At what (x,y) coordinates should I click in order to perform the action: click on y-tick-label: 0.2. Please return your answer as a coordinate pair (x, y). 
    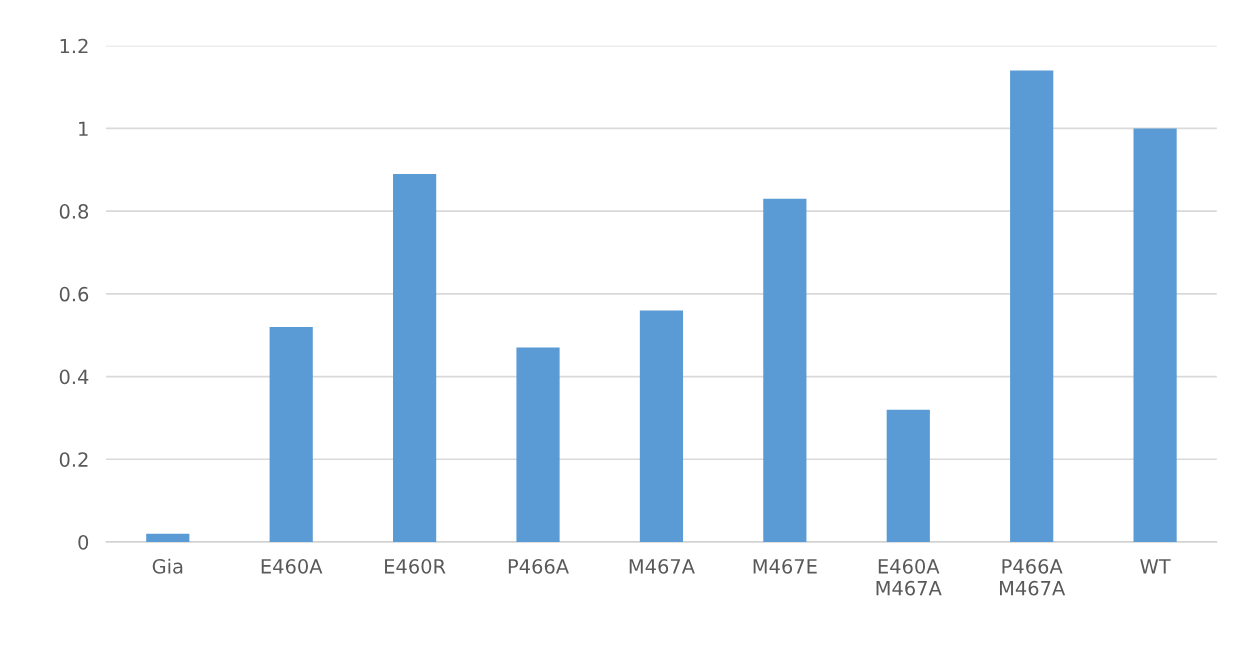
    Looking at the image, I should click on (73, 459).